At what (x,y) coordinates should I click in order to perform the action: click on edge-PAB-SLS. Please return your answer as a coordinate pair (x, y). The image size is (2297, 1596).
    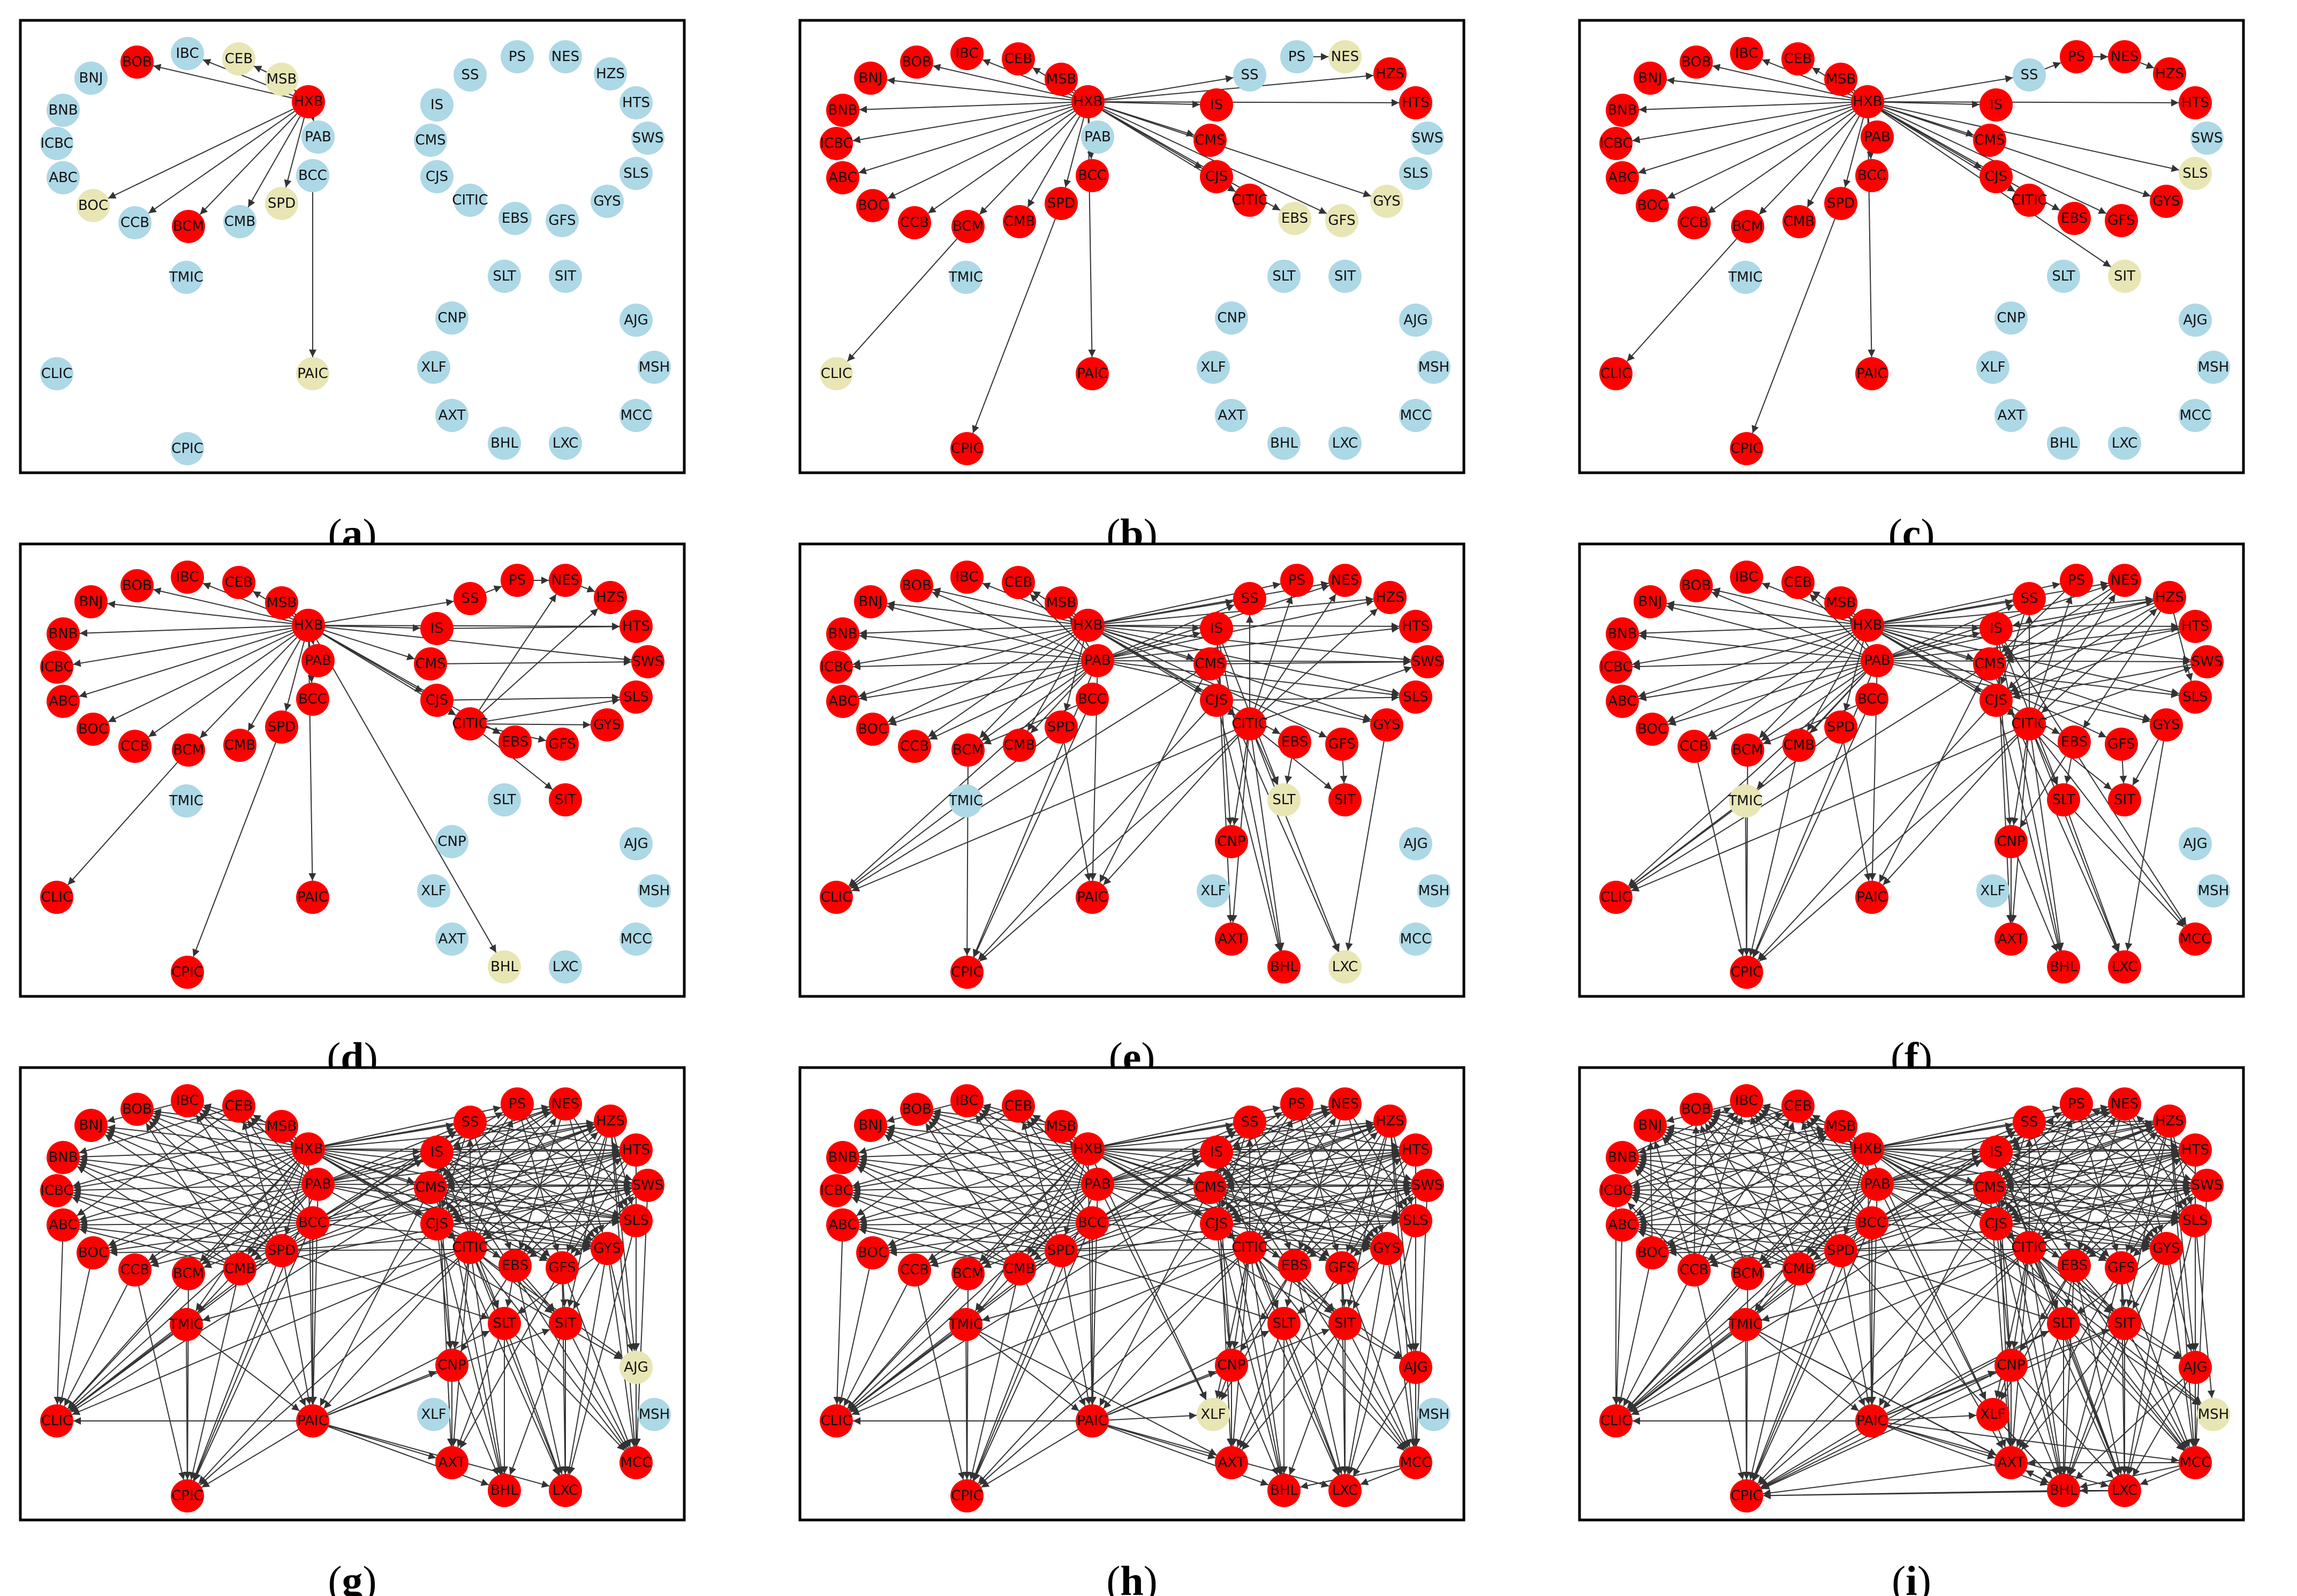
    Looking at the image, I should click on (477, 1203).